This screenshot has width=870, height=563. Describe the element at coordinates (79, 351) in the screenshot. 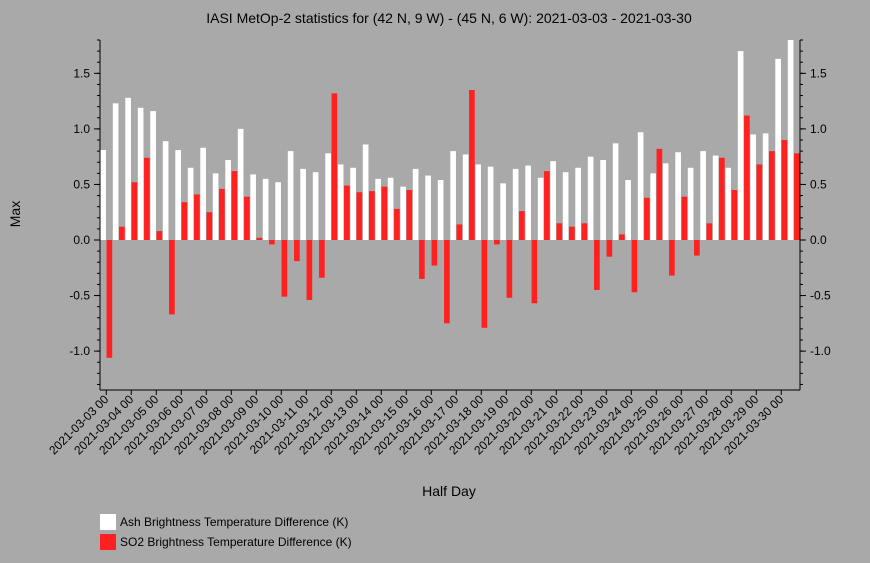

I see `y-tick-label-left: -1.0` at that location.